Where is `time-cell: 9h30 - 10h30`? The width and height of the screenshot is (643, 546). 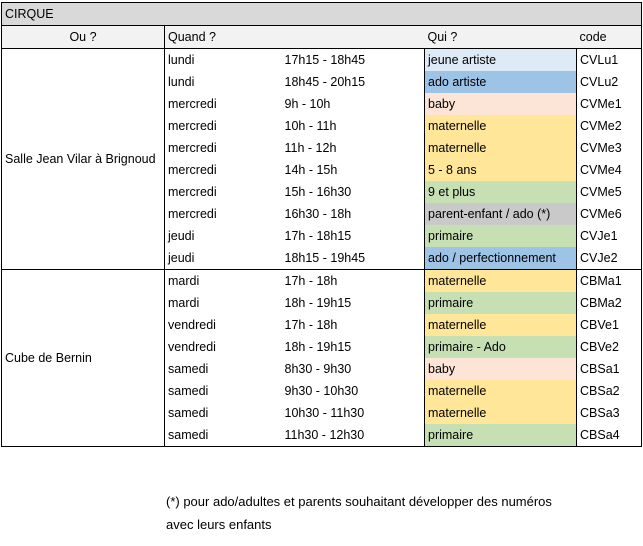
time-cell: 9h30 - 10h30 is located at coordinates (321, 391).